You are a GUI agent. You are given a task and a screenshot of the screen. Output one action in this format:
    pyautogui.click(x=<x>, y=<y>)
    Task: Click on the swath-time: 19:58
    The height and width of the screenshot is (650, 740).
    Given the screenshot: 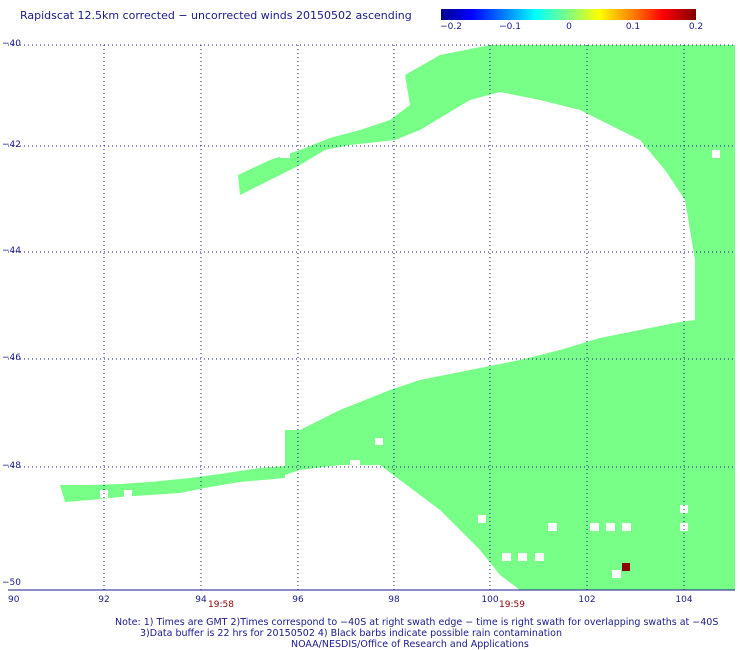 What is the action you would take?
    pyautogui.click(x=221, y=605)
    